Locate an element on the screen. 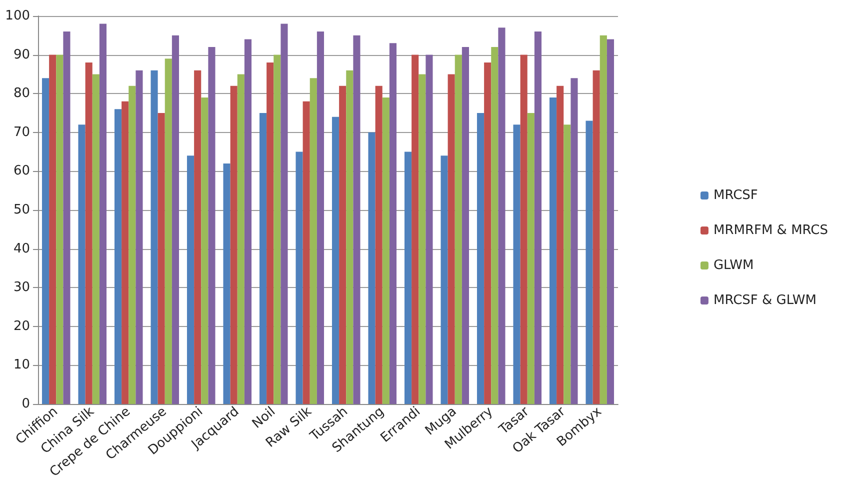 The image size is (843, 496). y-tick-label: 70 is located at coordinates (21, 132).